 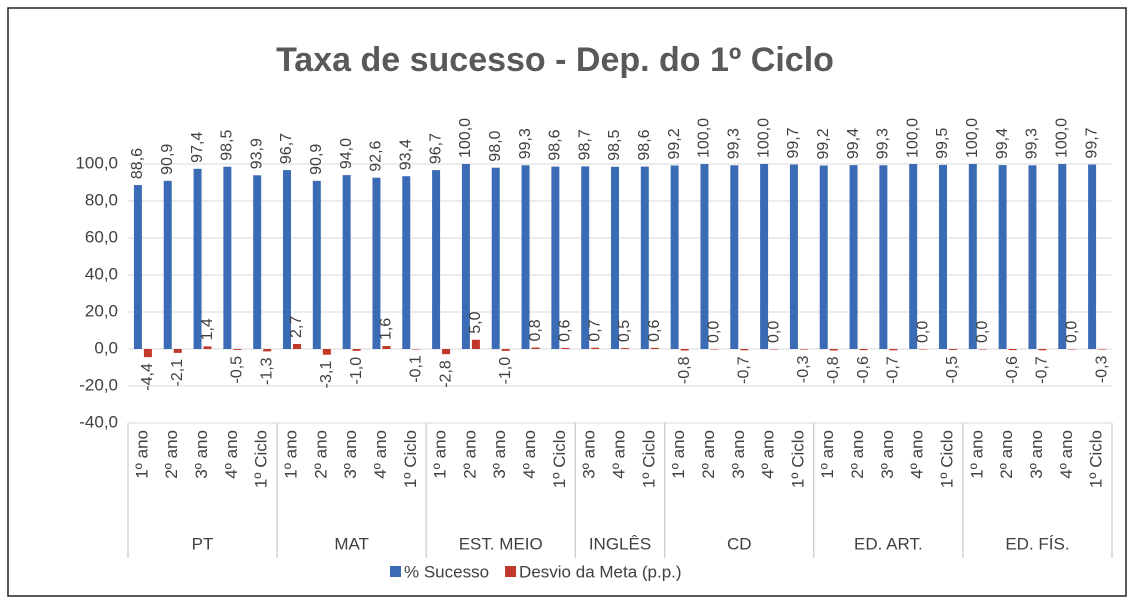 What do you see at coordinates (376, 155) in the screenshot?
I see `data-label: 92,6` at bounding box center [376, 155].